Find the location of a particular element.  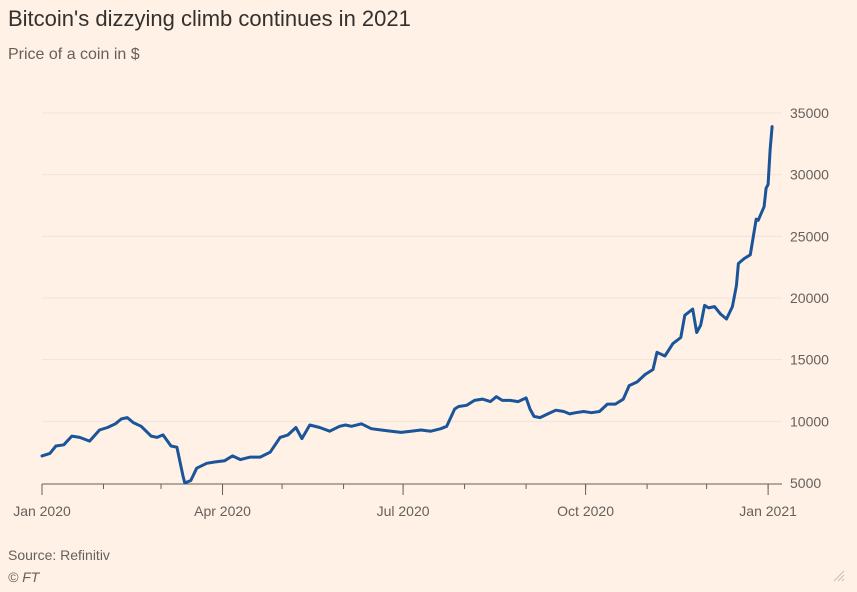

x-axis: Jan 2020 Apr 2020 Jul 2020 Oct 2020 Jan 2021 is located at coordinates (405, 501).